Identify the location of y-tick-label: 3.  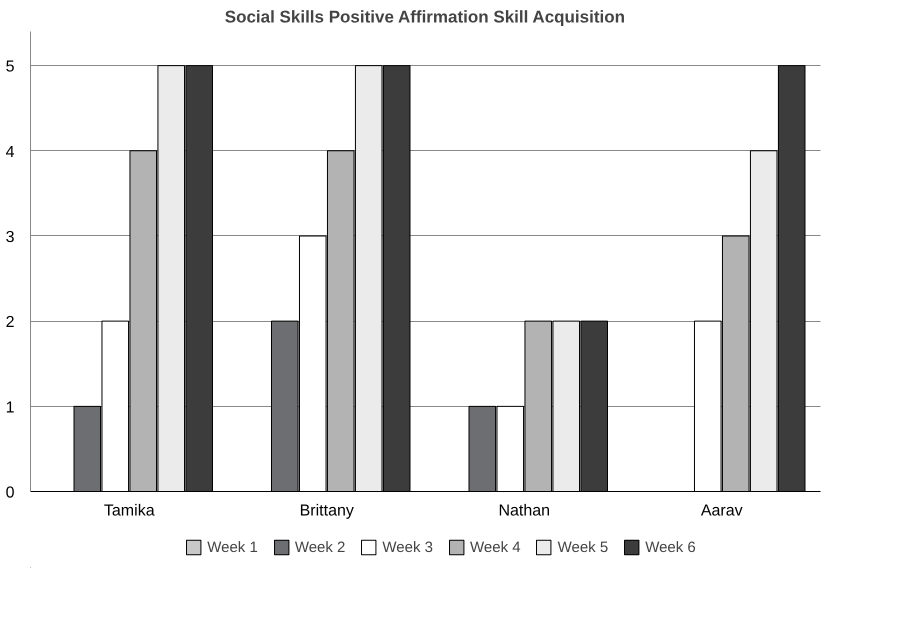
(10, 237).